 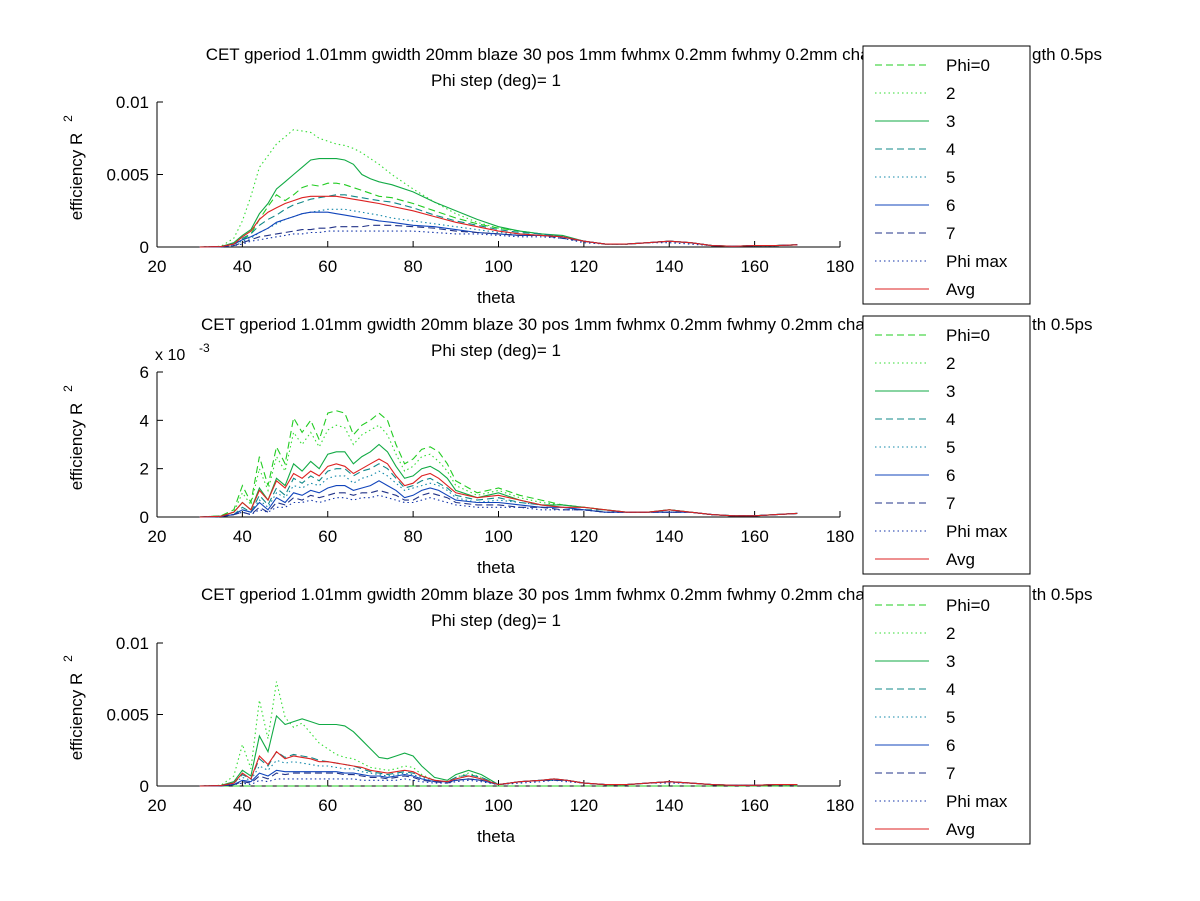 What do you see at coordinates (204, 348) in the screenshot?
I see `y-exponent-superscript: -3` at bounding box center [204, 348].